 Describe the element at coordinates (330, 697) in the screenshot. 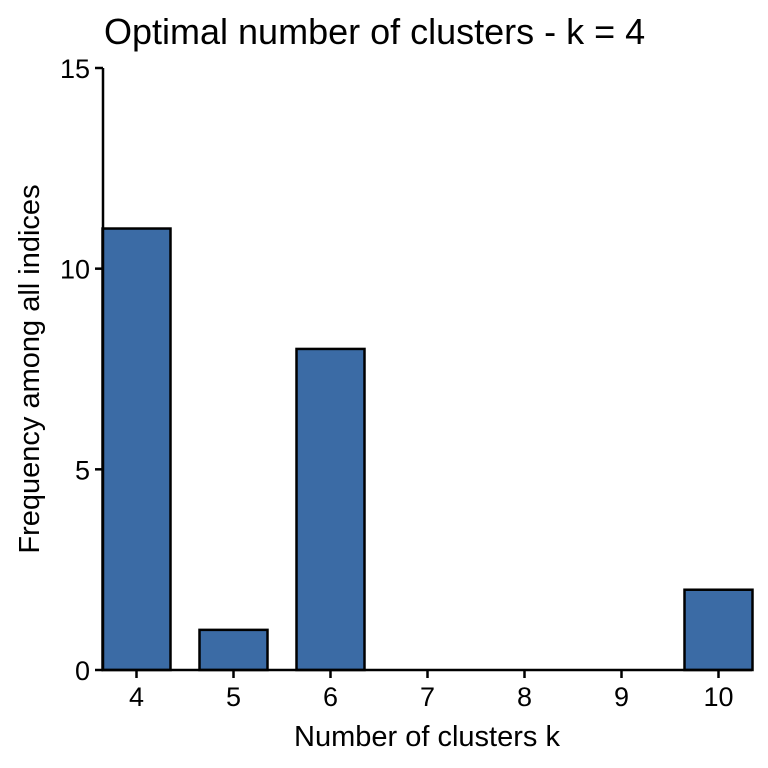

I see `x-tick-label-6: 6` at that location.